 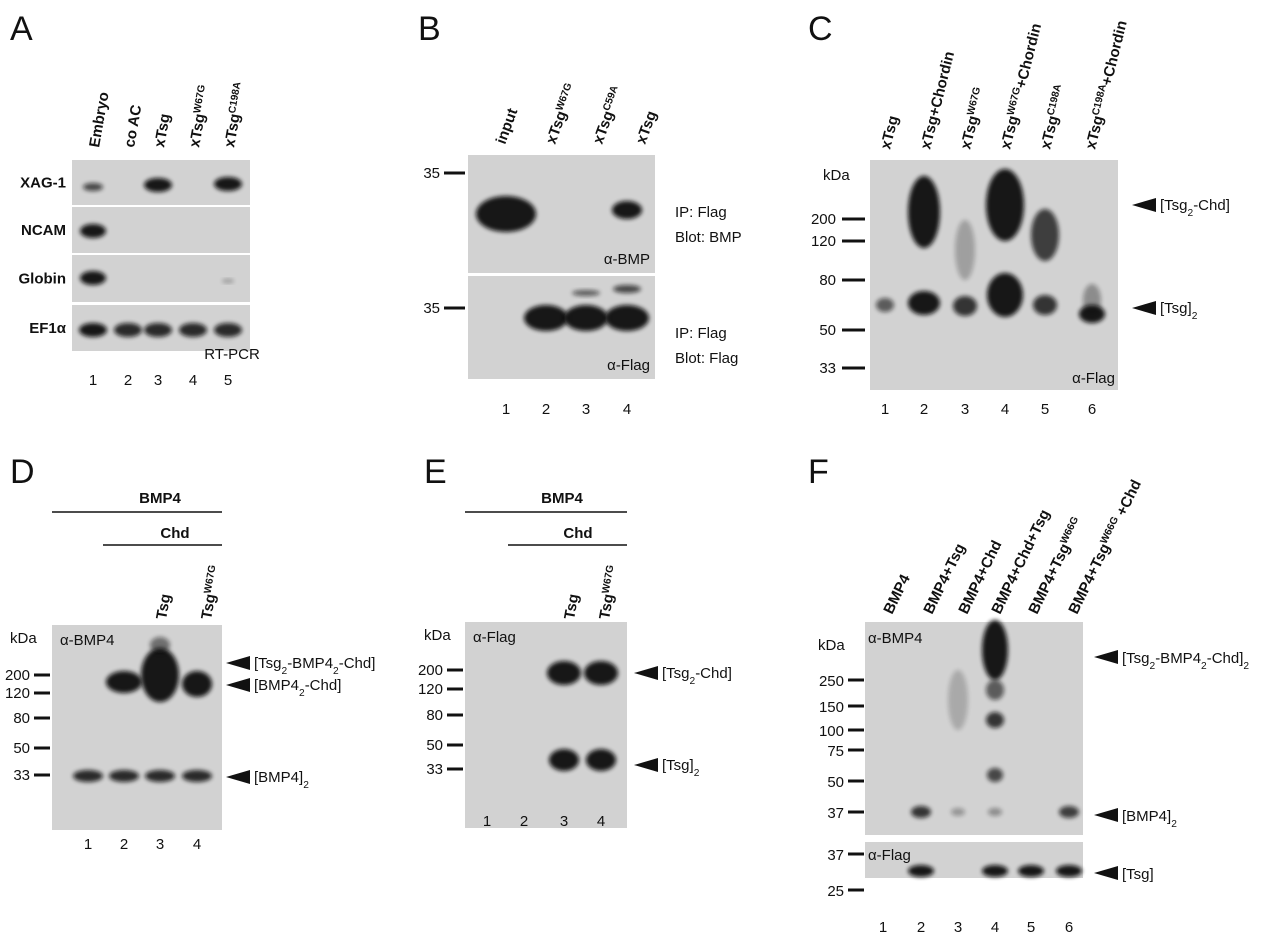 I want to click on blot-image, so click(x=974, y=728).